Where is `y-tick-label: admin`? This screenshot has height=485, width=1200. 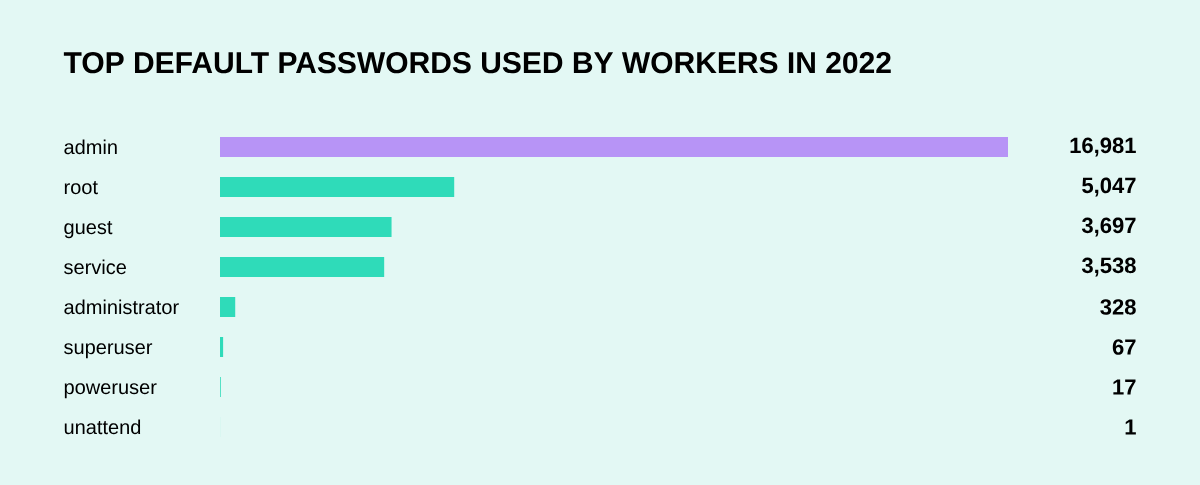
y-tick-label: admin is located at coordinates (90, 147).